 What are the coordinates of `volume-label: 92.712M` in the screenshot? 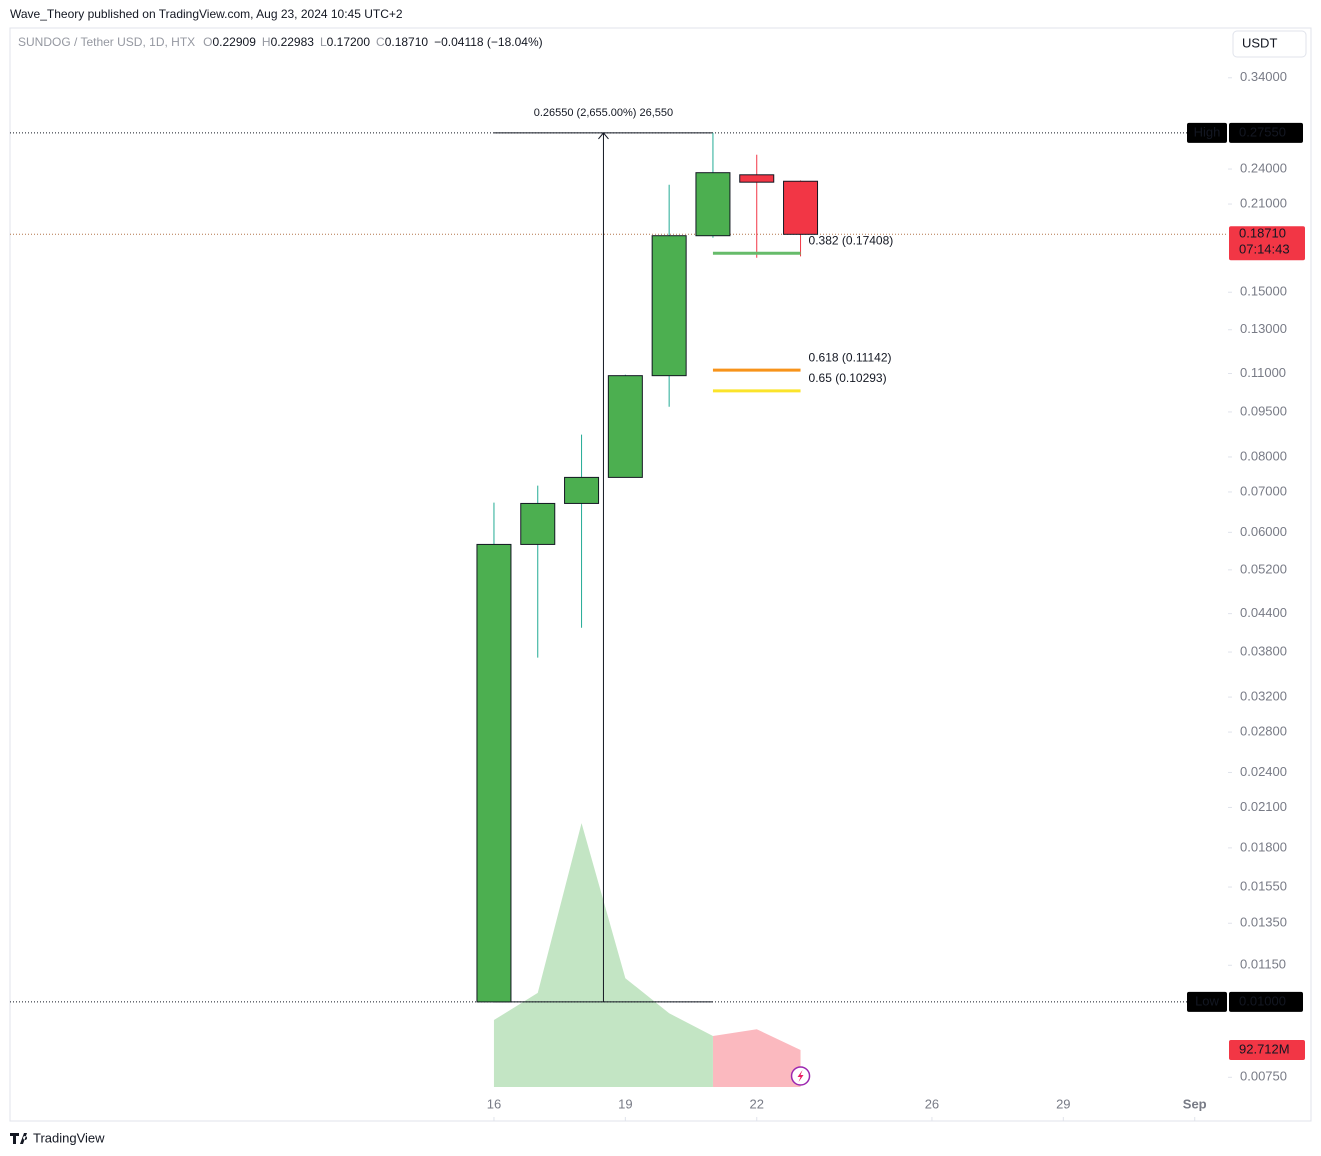 It's located at (1264, 1048).